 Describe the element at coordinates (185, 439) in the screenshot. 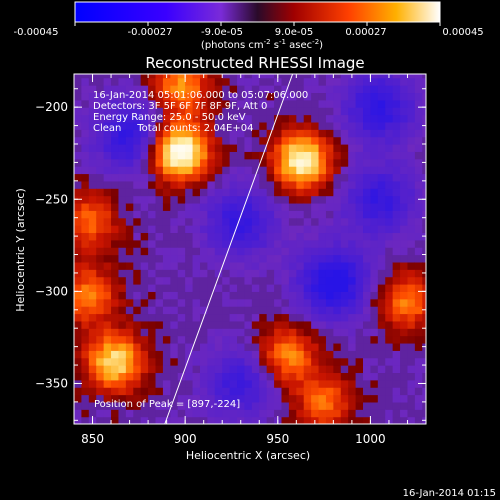

I see `x-tick-label: 900` at that location.